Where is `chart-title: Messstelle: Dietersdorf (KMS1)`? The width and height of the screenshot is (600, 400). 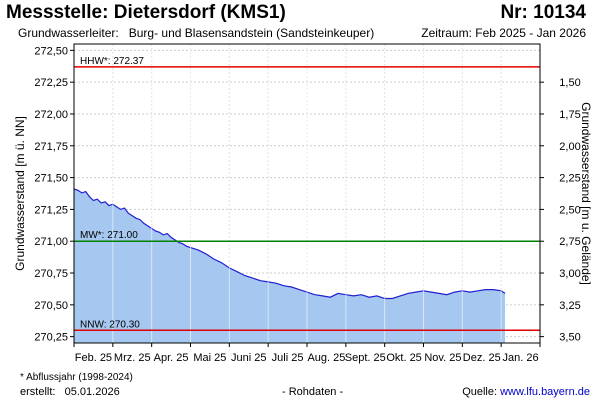
chart-title: Messstelle: Dietersdorf (KMS1) is located at coordinates (146, 12).